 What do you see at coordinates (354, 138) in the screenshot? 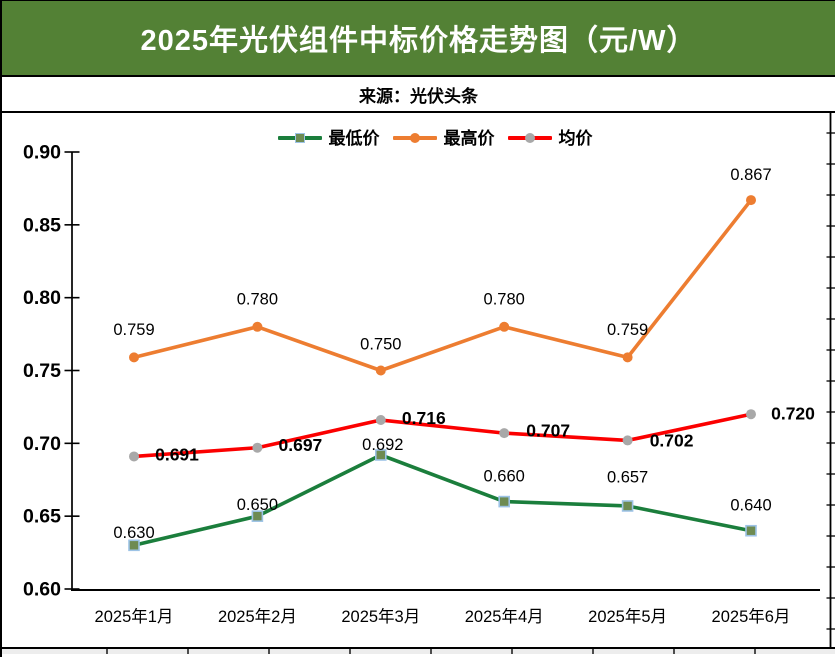
I see `legend-label-min-price: 最低价` at bounding box center [354, 138].